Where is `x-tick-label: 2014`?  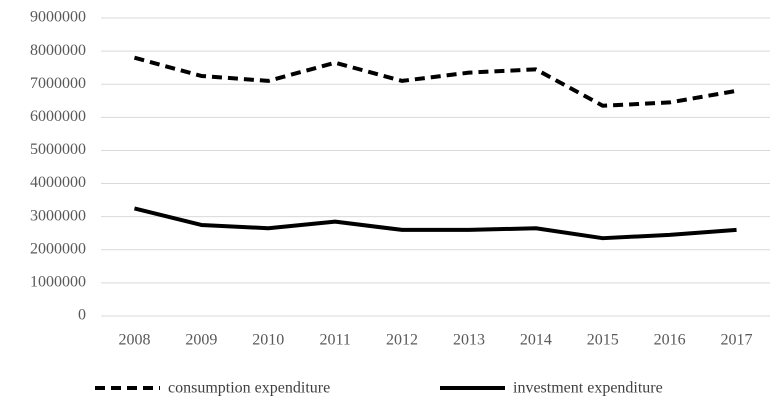
x-tick-label: 2014 is located at coordinates (536, 340).